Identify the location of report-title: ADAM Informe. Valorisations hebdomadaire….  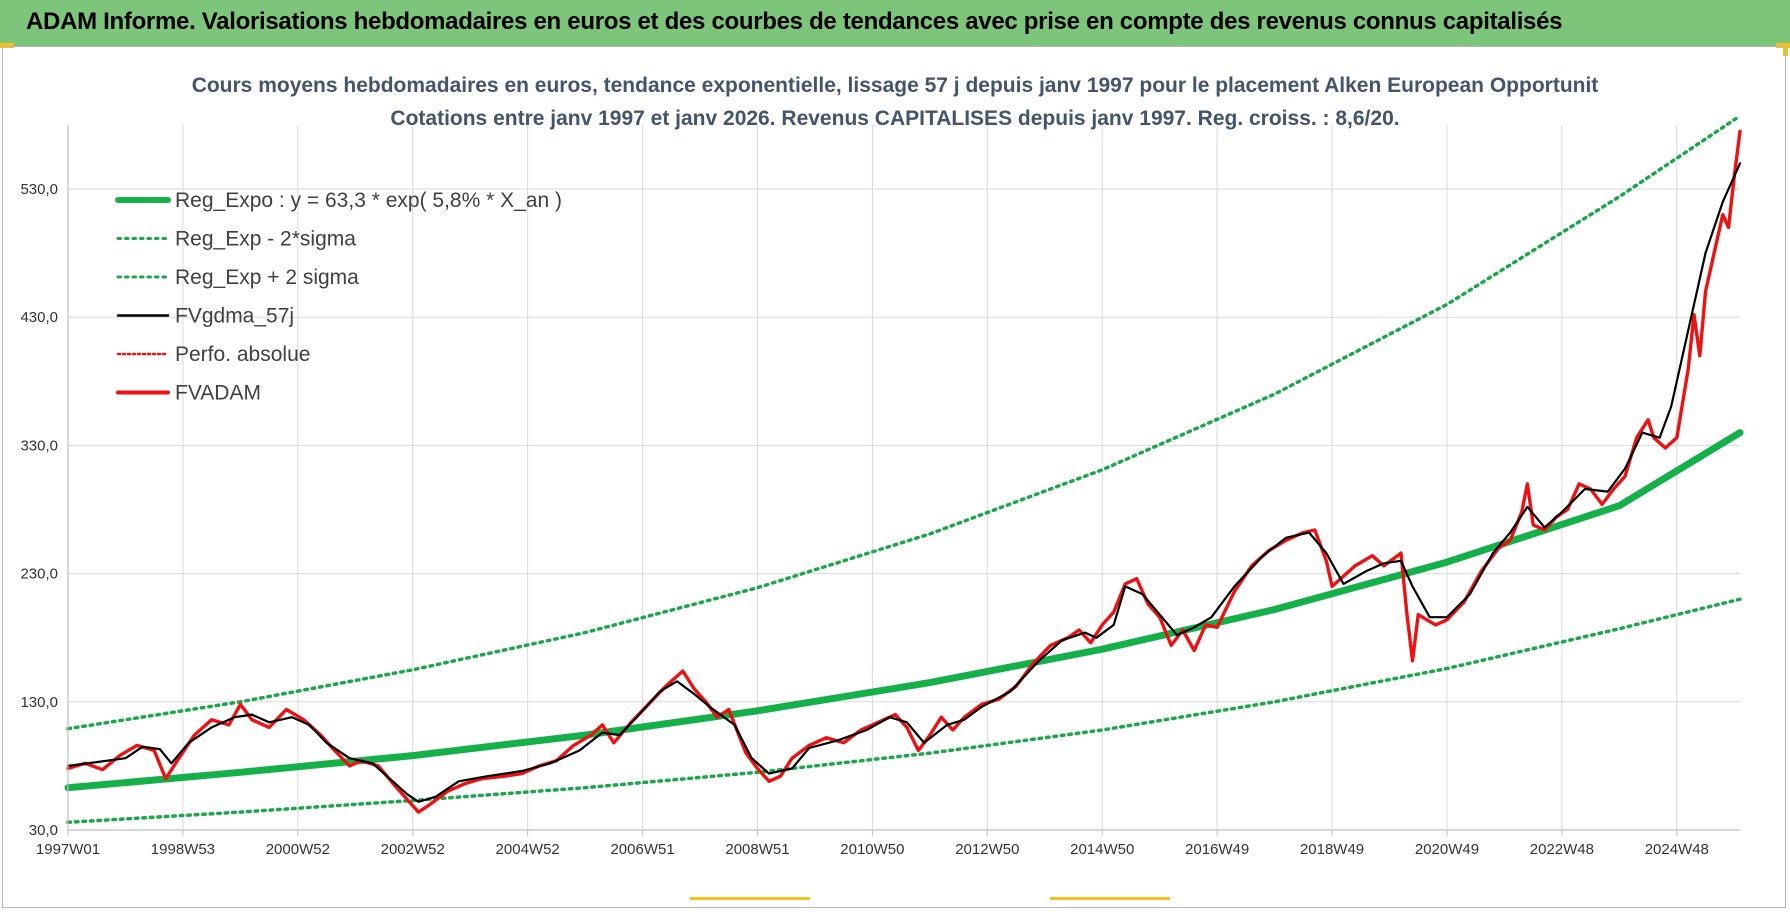
(794, 21).